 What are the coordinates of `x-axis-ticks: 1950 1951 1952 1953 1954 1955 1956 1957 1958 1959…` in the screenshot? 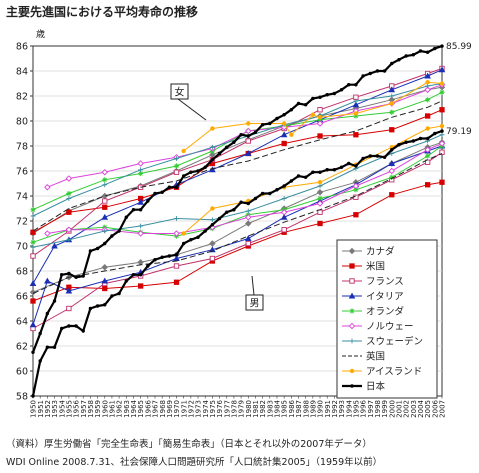 It's located at (238, 407).